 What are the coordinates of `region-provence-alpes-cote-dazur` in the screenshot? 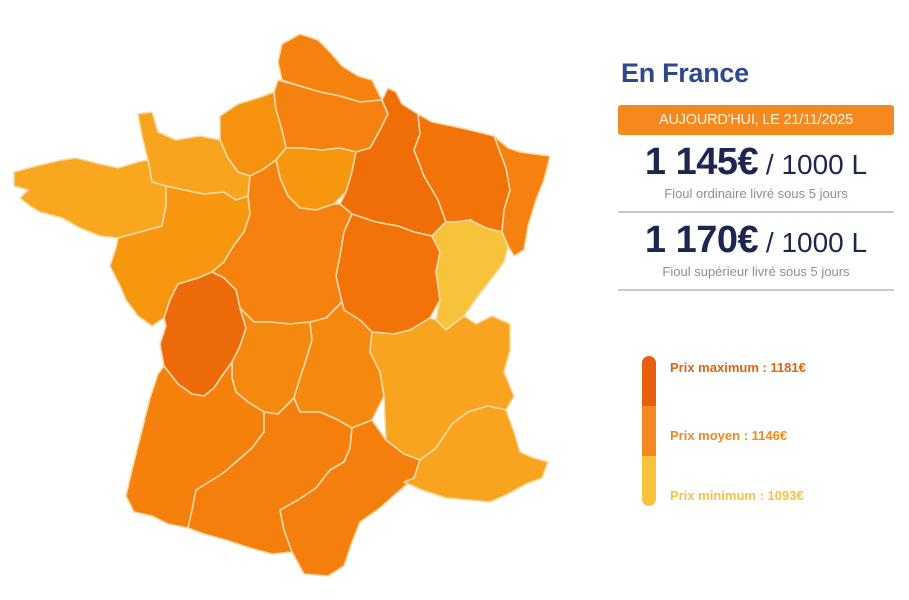 It's located at (476, 454).